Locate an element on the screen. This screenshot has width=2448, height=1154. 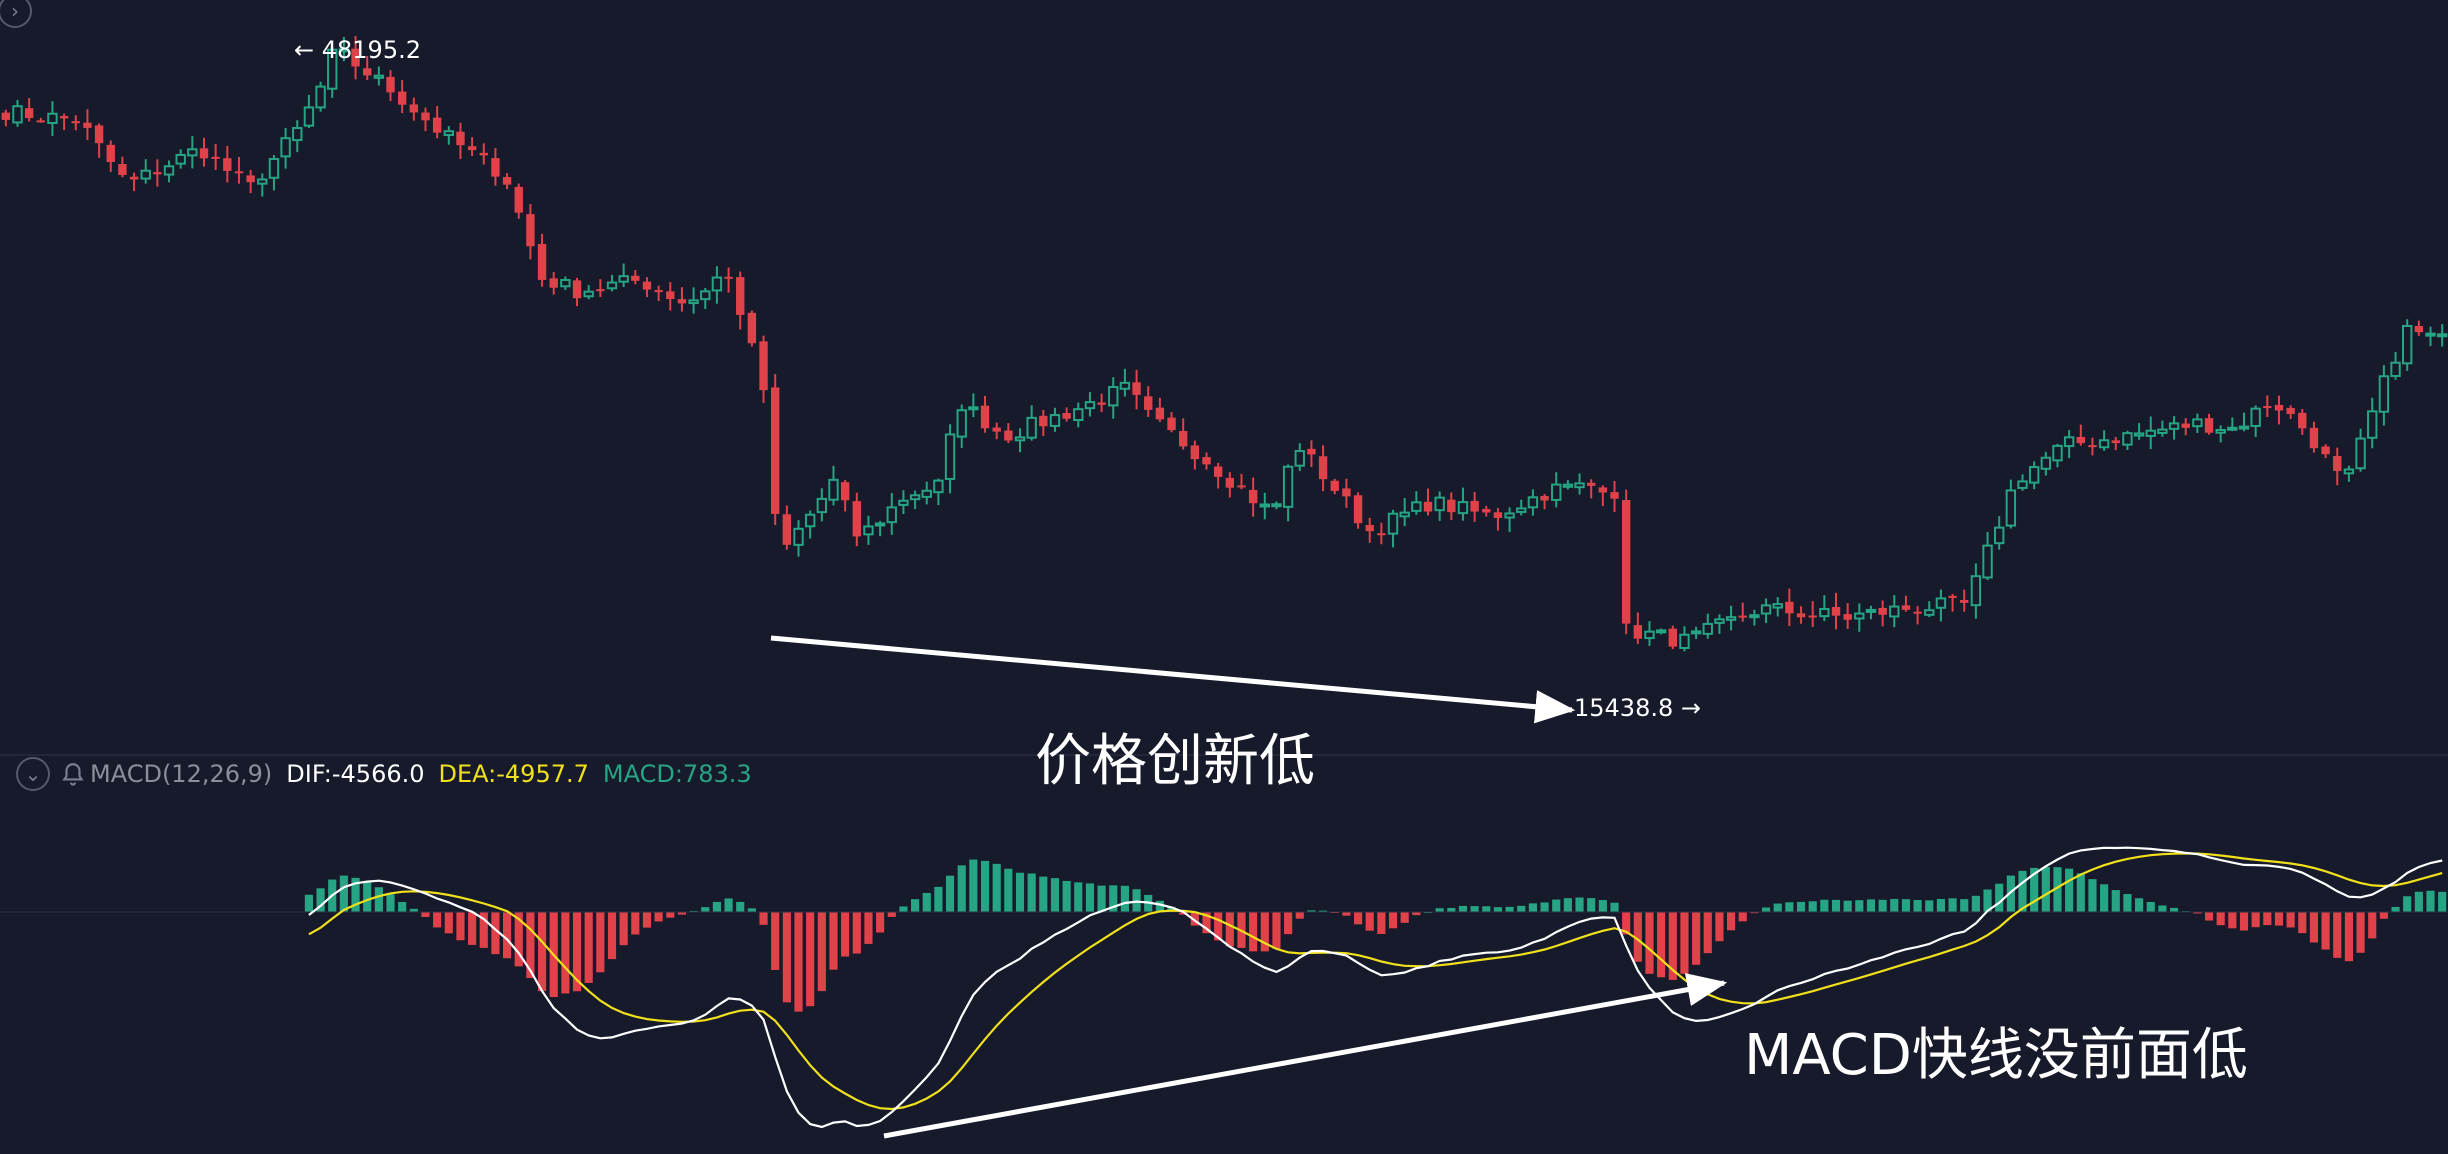
expand-panel-button: › is located at coordinates (16, 14).